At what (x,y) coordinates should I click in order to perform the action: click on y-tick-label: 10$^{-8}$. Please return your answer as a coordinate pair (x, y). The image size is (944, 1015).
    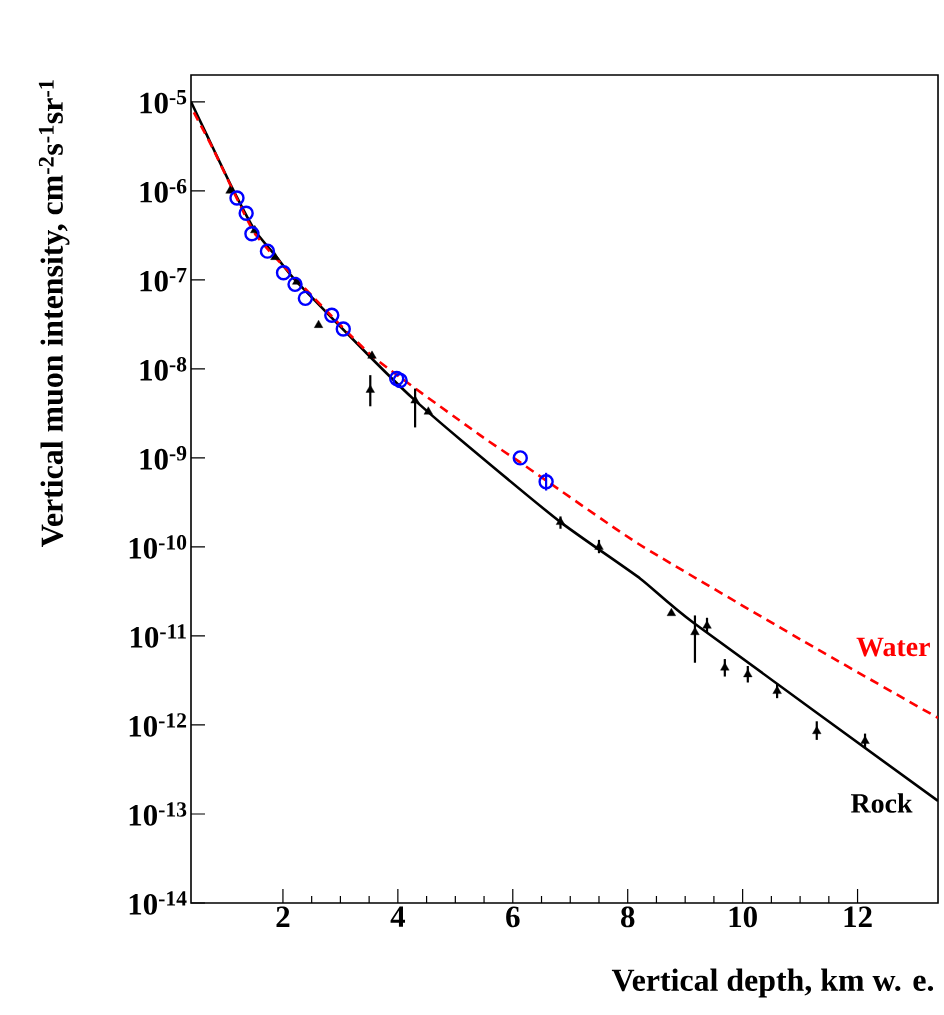
    Looking at the image, I should click on (163, 369).